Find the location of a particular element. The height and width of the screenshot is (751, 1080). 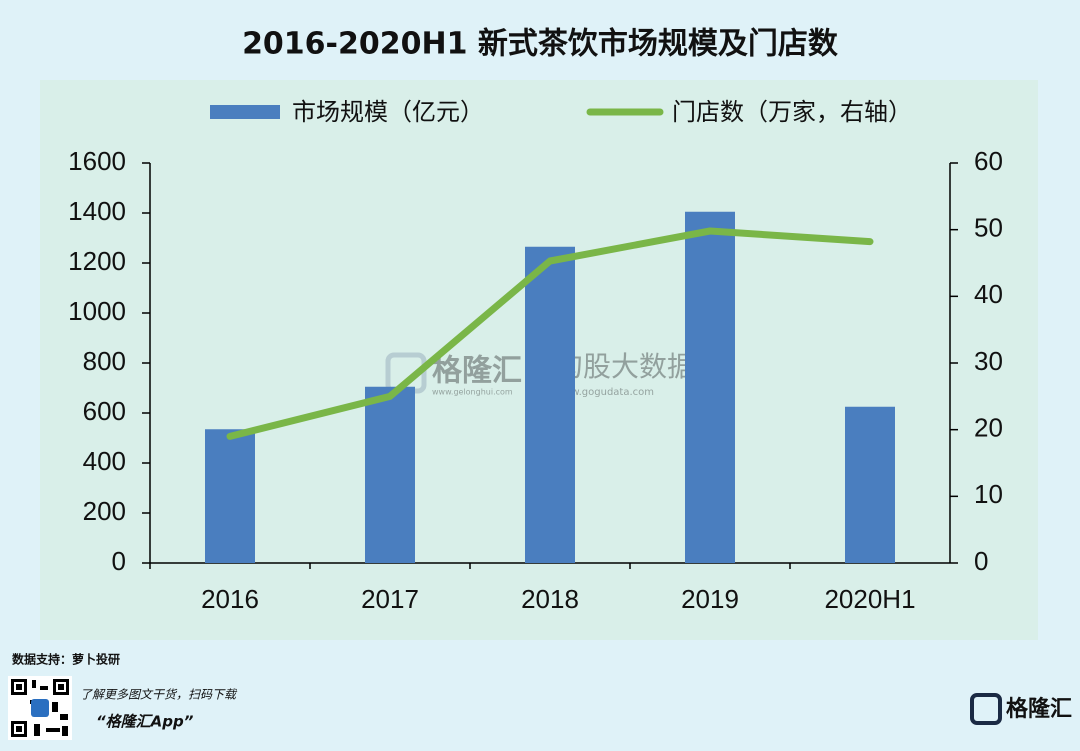

legend-swatch is located at coordinates (245, 112).